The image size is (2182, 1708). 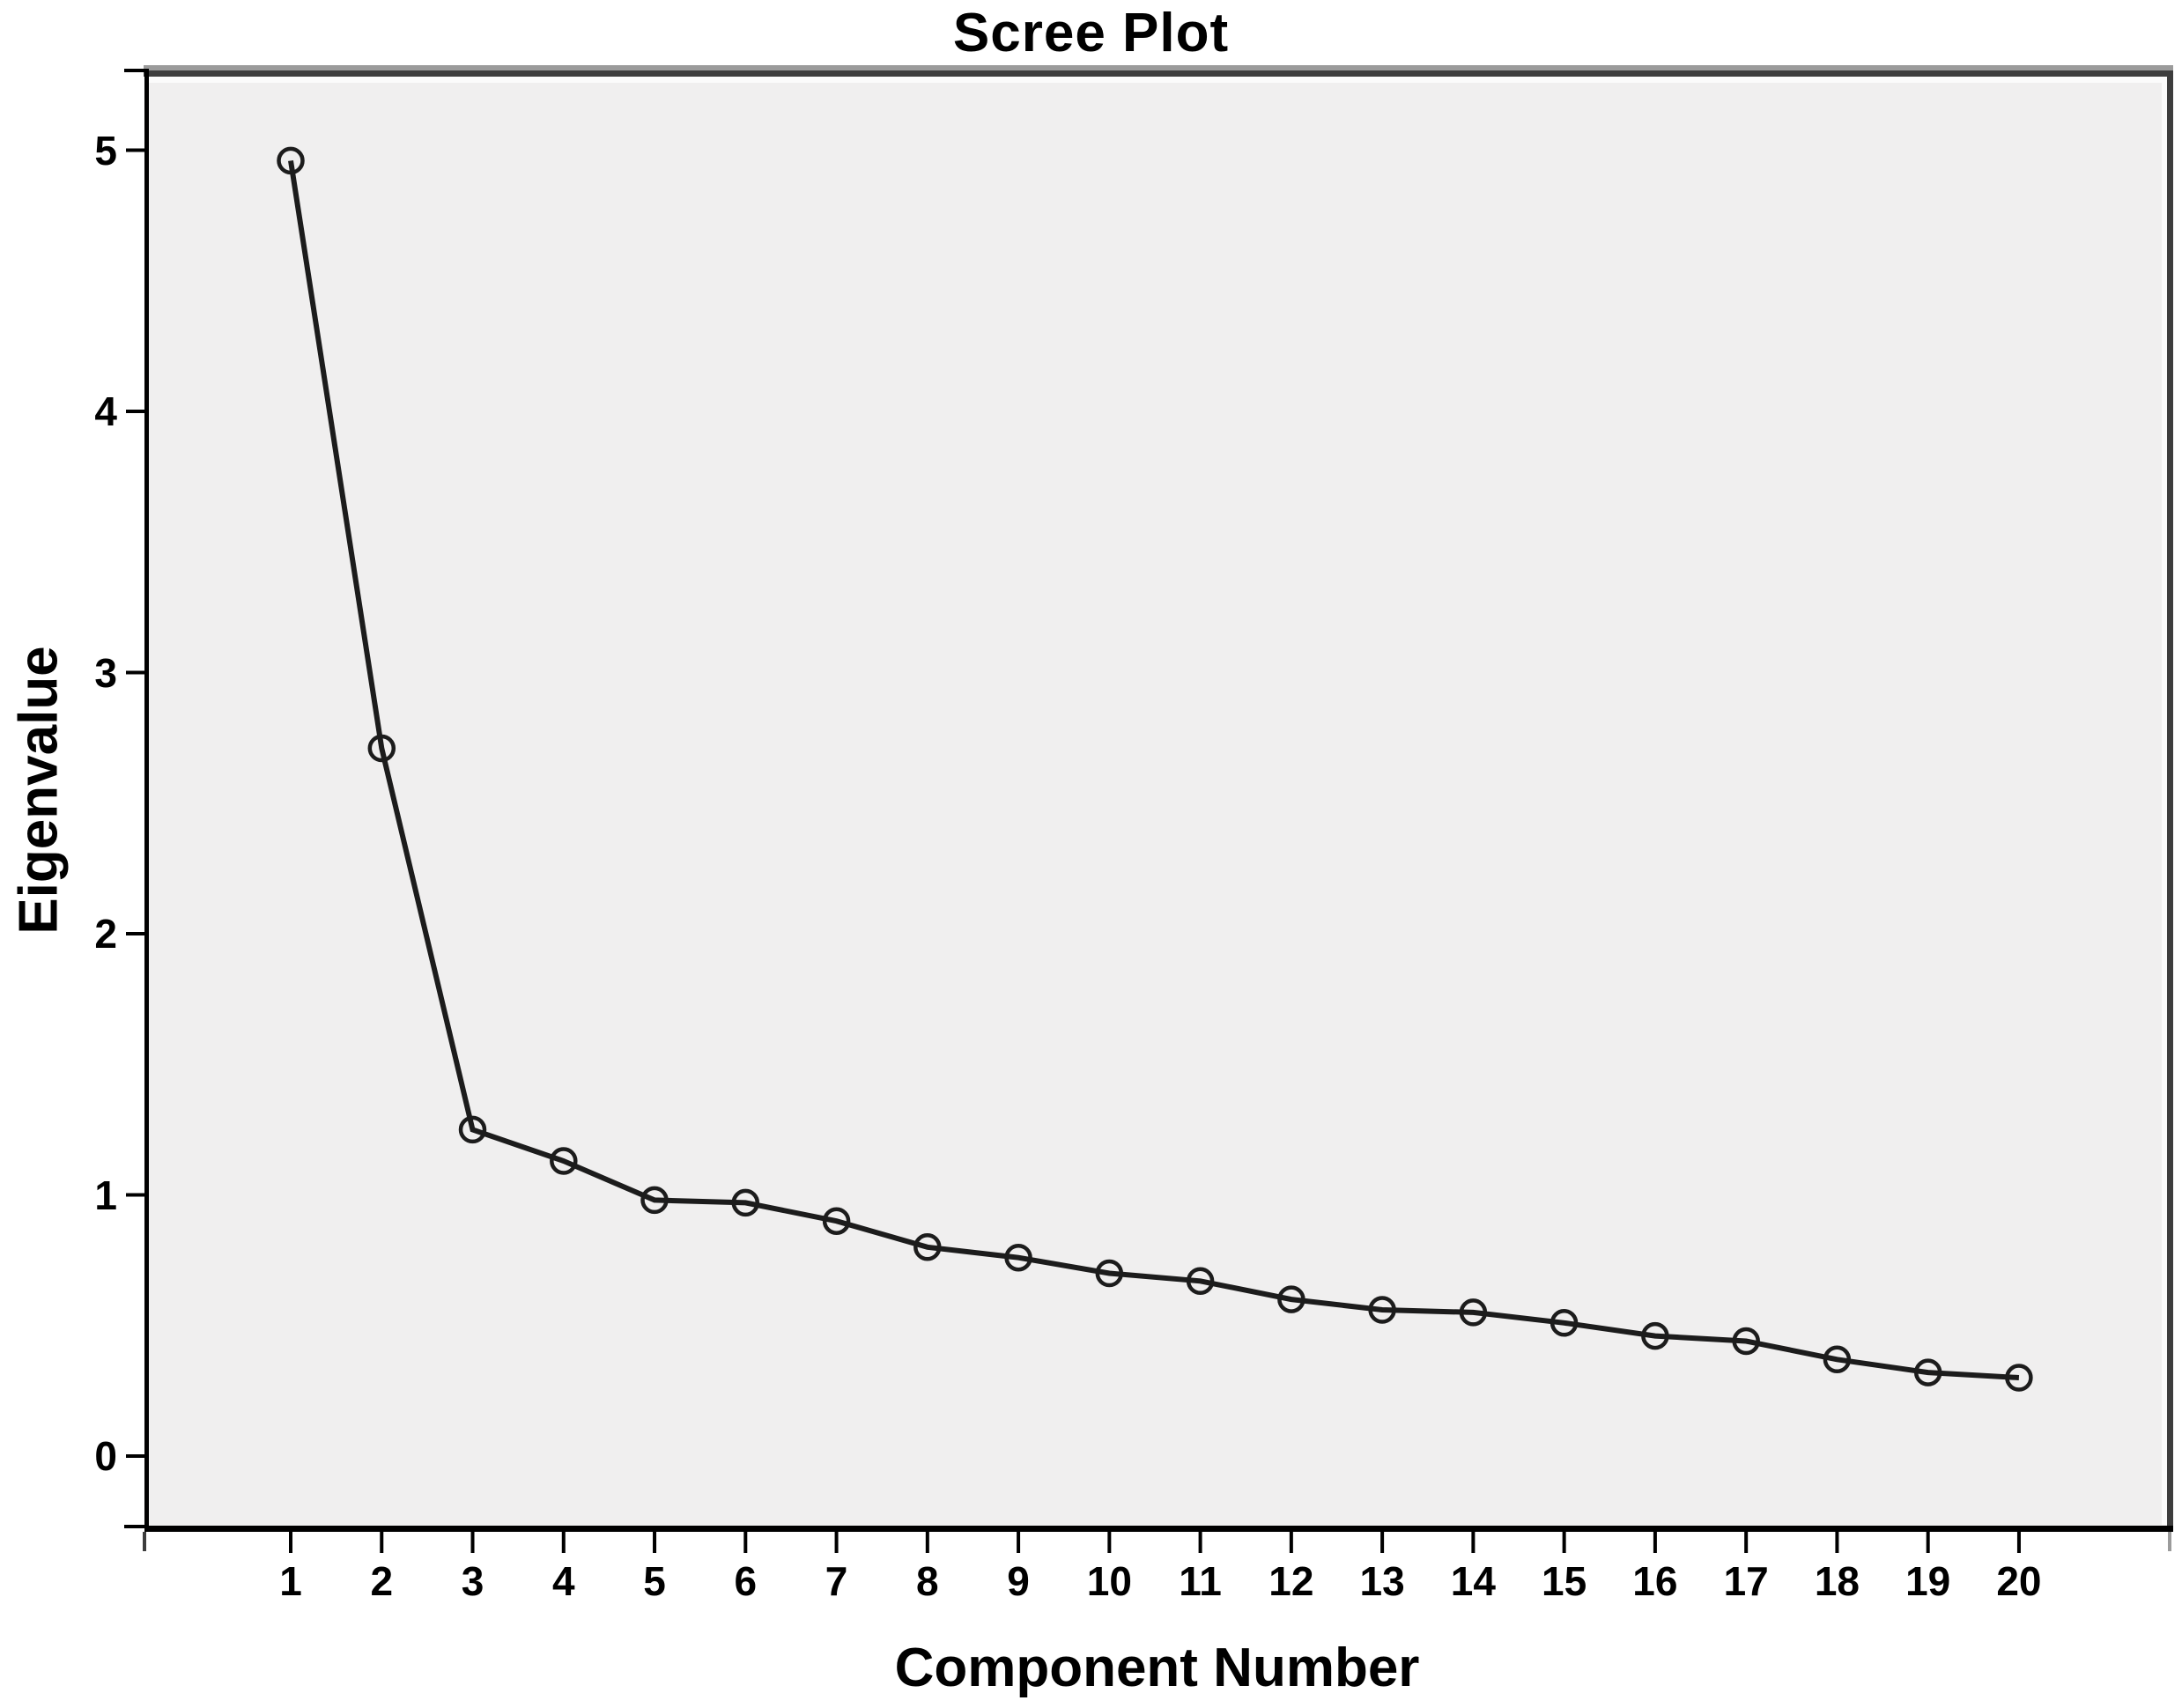 I want to click on x-tick-label: 7, so click(x=836, y=1581).